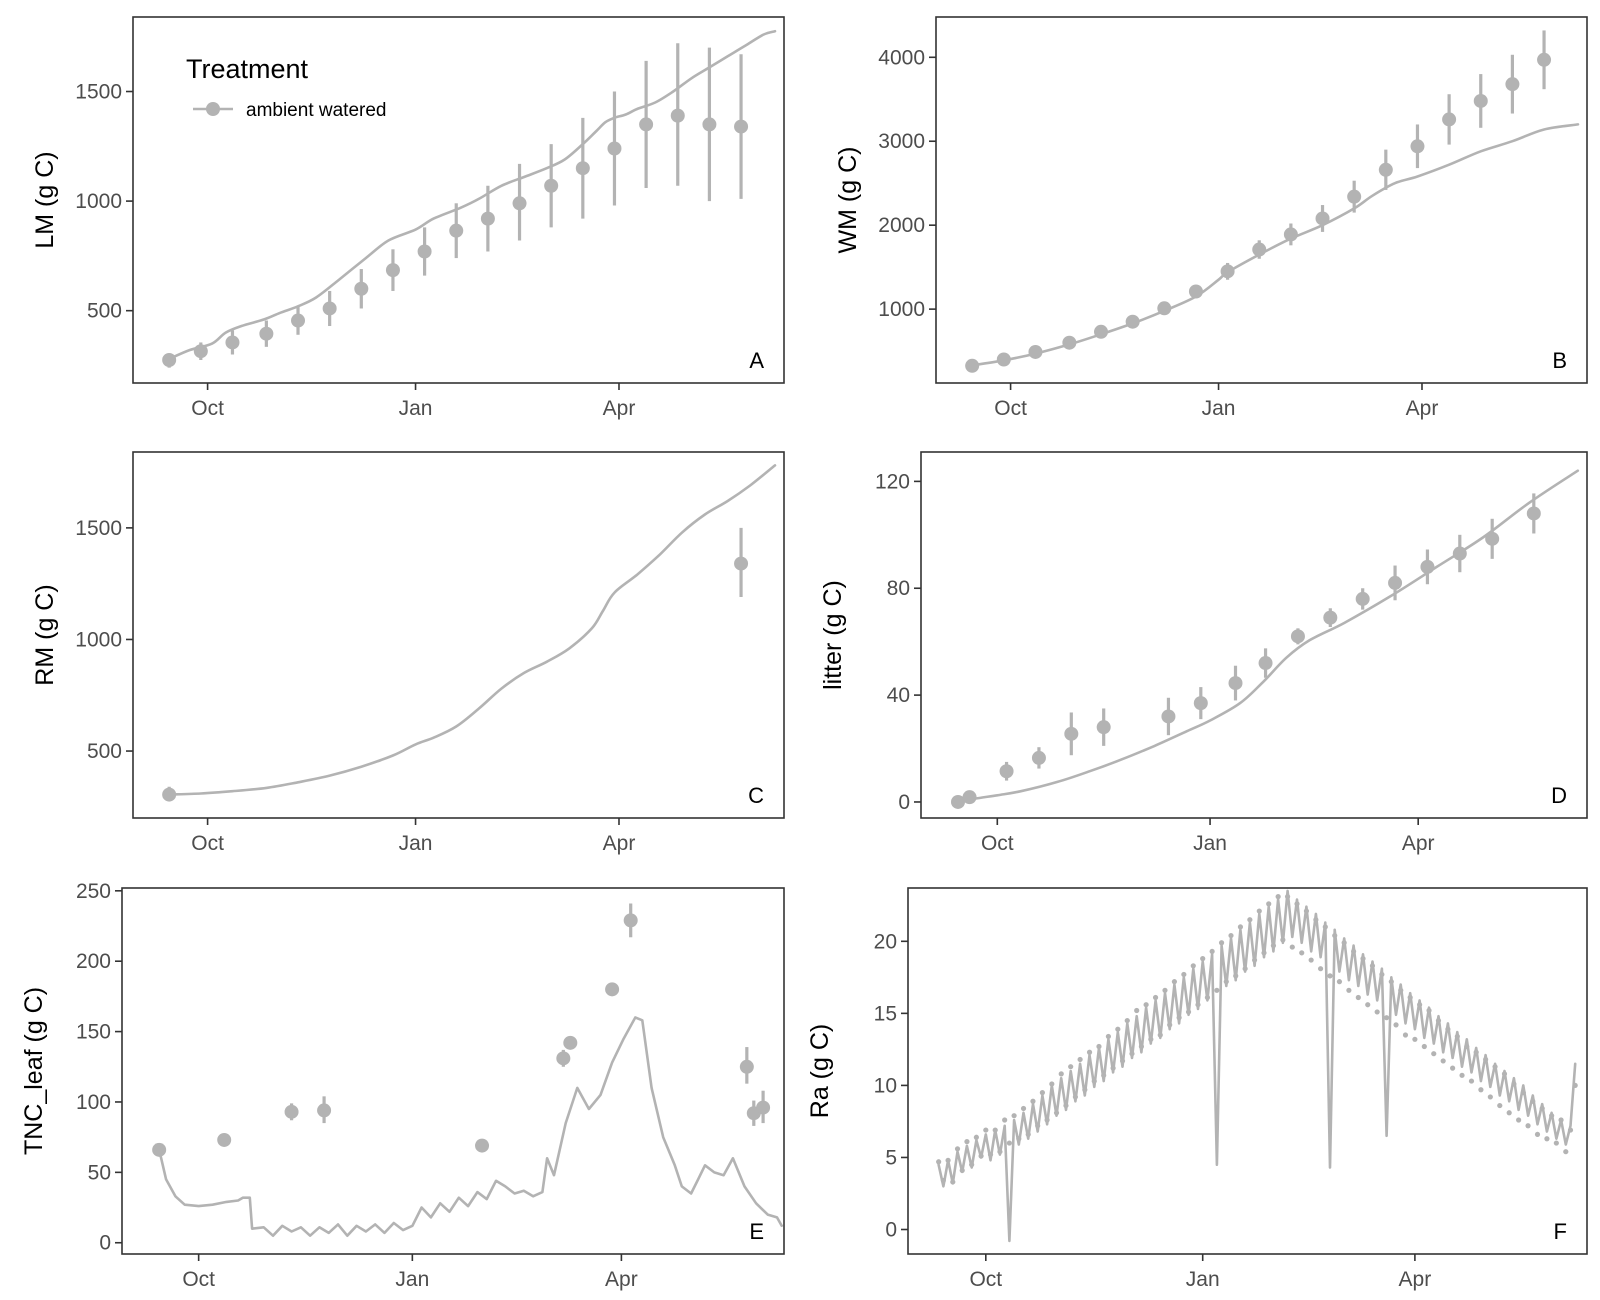  I want to click on y-tick-label: 1000, so click(901, 309).